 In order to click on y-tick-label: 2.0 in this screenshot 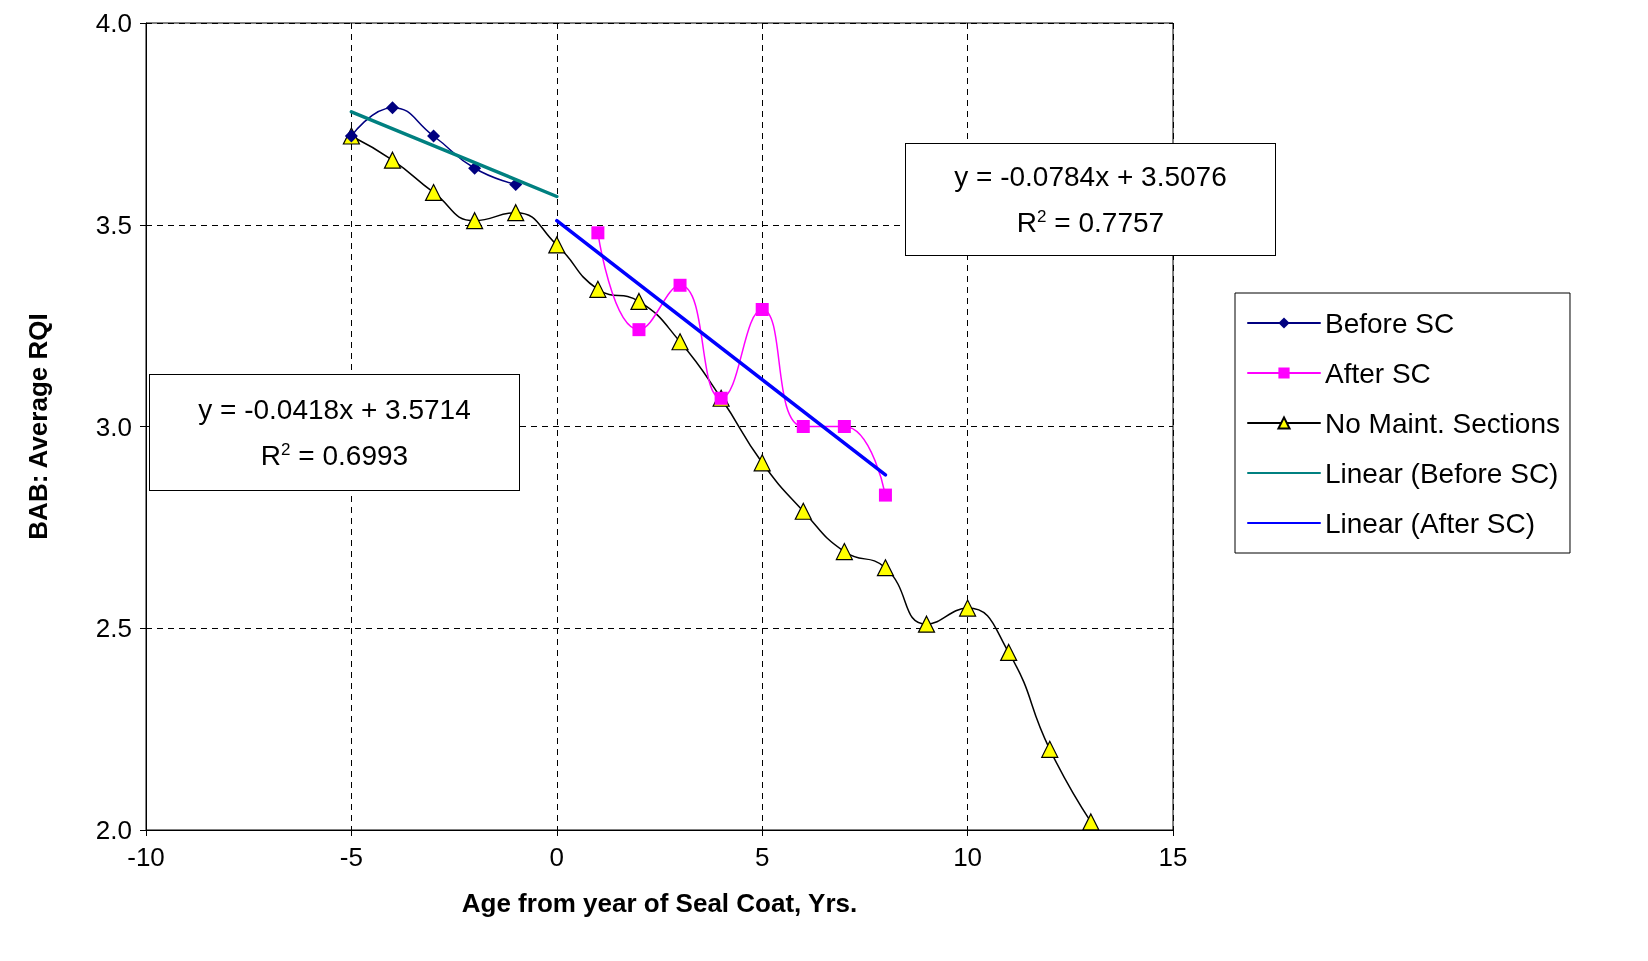, I will do `click(113, 830)`.